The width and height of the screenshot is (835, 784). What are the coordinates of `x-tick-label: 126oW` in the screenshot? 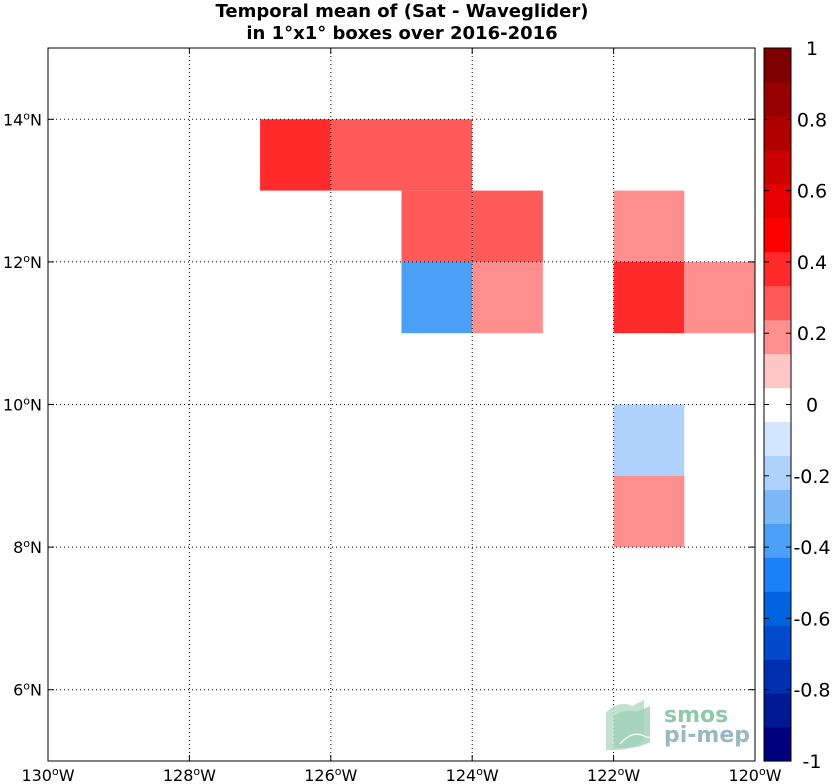 It's located at (330, 774).